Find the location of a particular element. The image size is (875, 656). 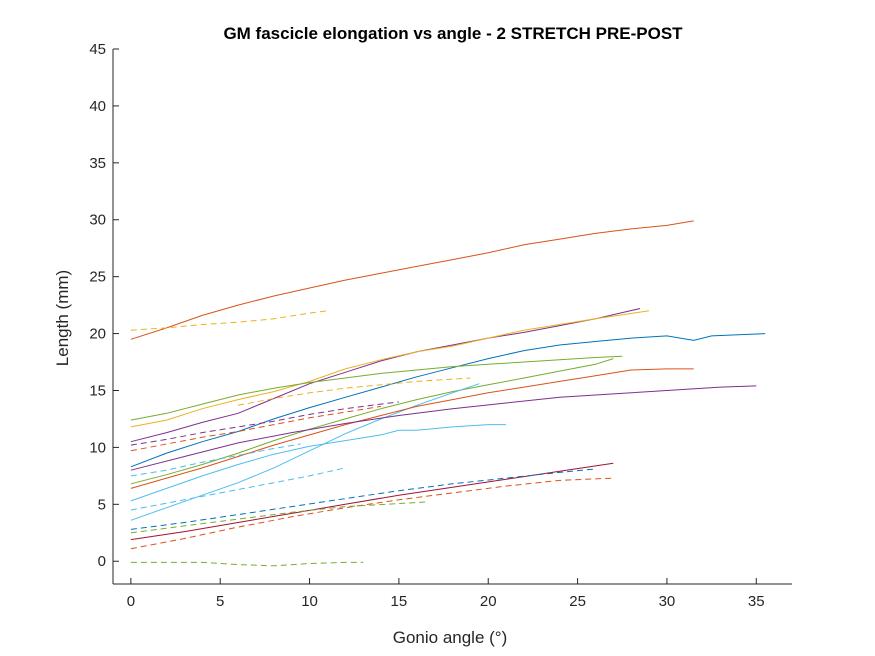

x-tick-label: 15 is located at coordinates (399, 601).